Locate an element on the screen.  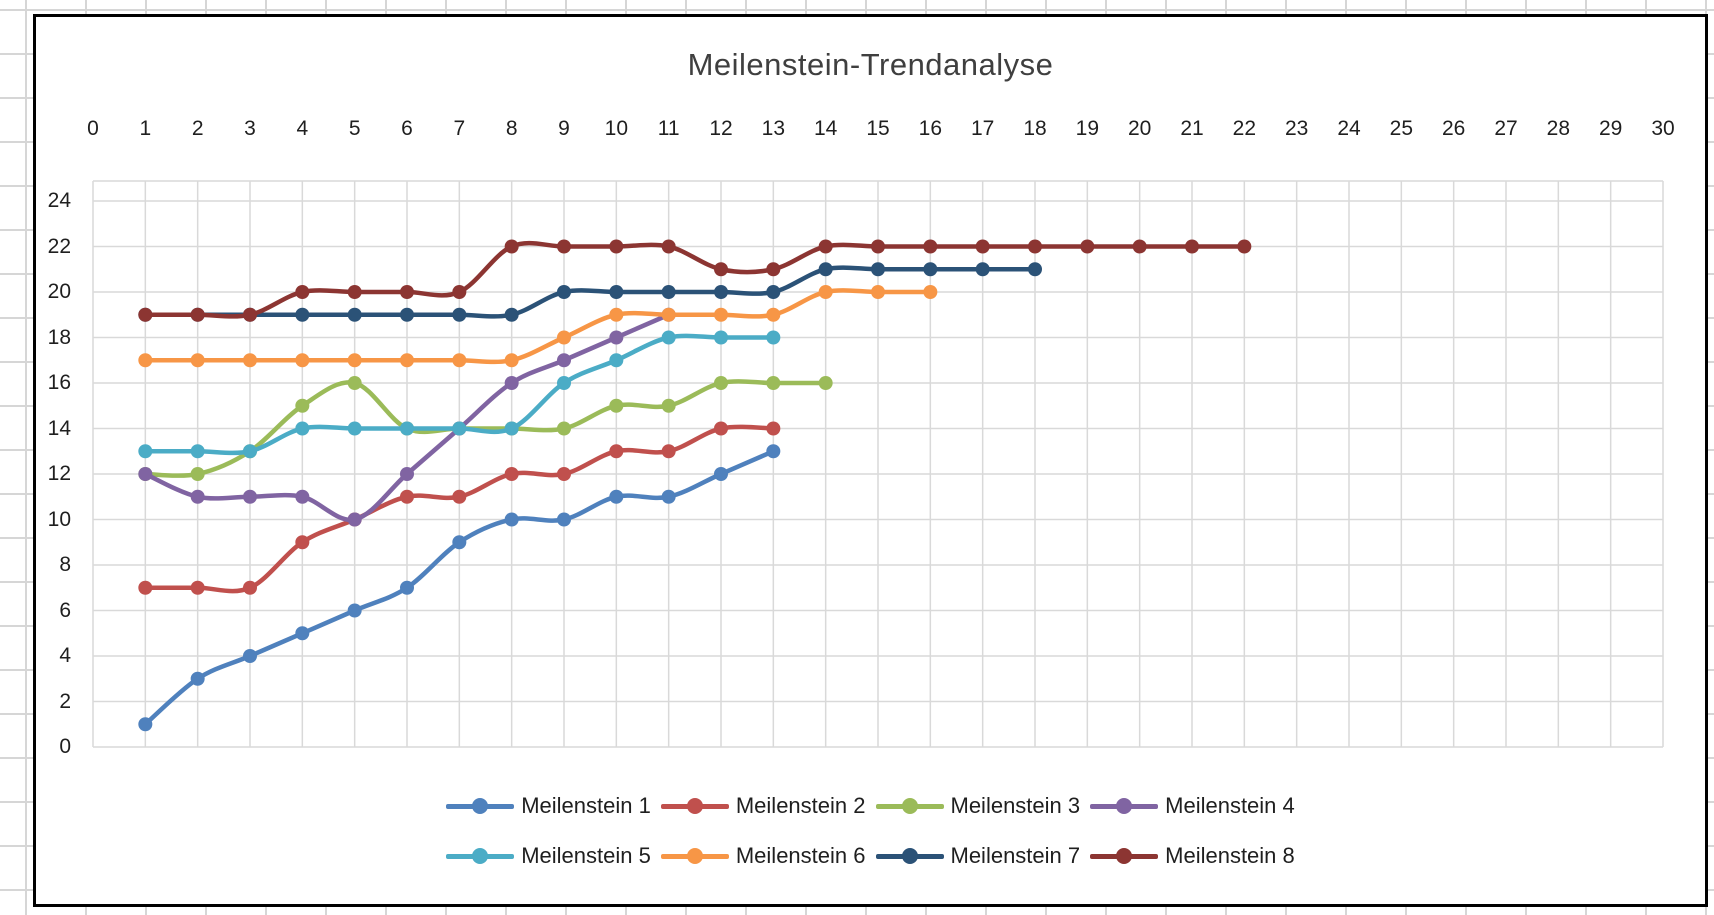
data-point-meilenstein-8-x7 is located at coordinates (459, 292).